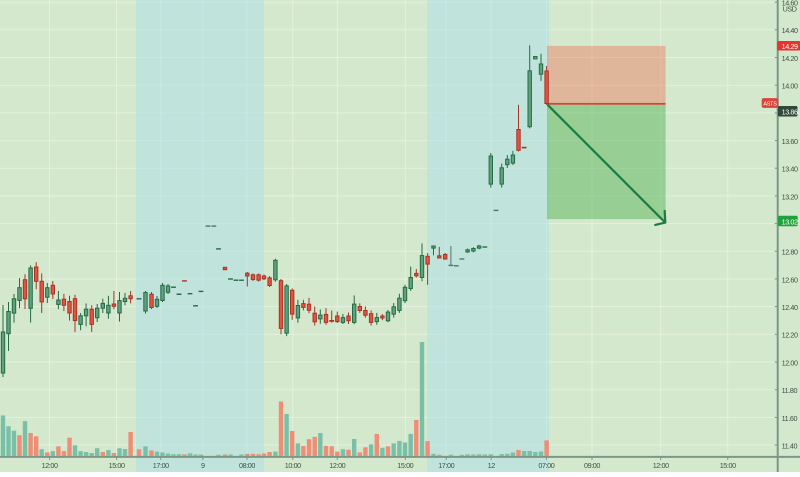 This screenshot has width=800, height=477. What do you see at coordinates (790, 252) in the screenshot?
I see `svg-text: 12.80` at bounding box center [790, 252].